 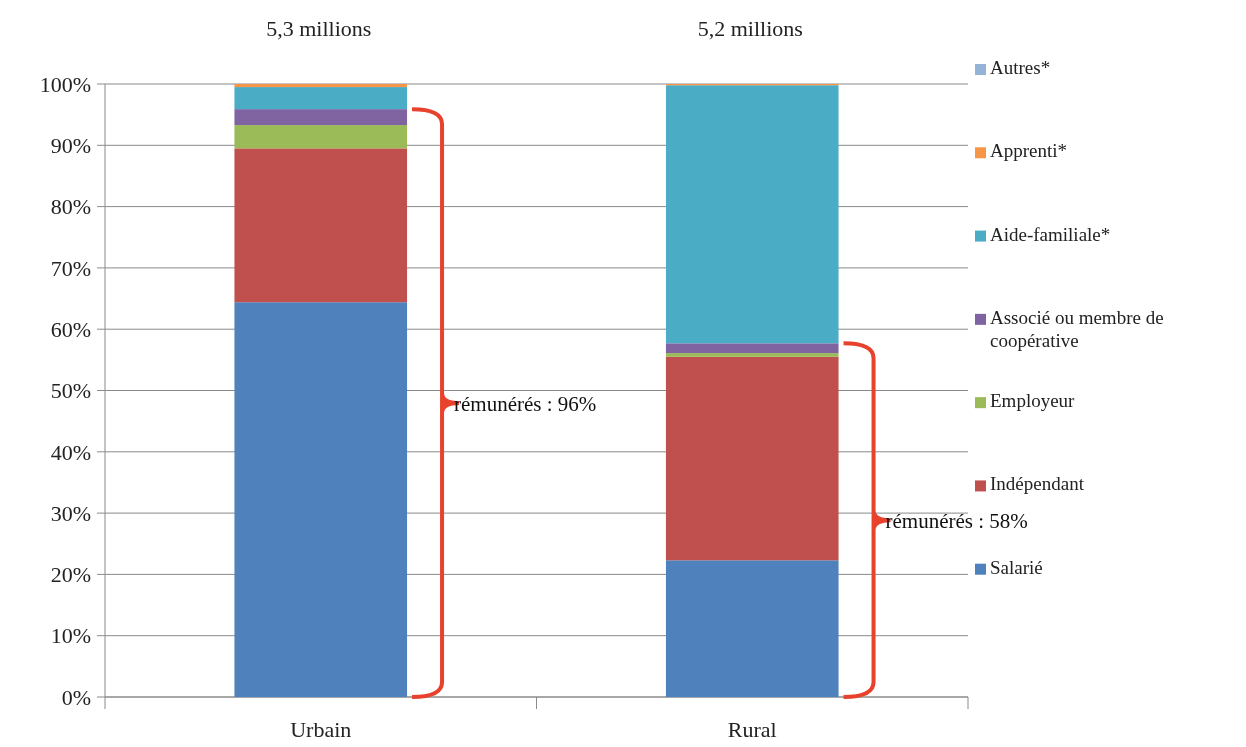 I want to click on legend-label: Employeur, so click(x=1033, y=401).